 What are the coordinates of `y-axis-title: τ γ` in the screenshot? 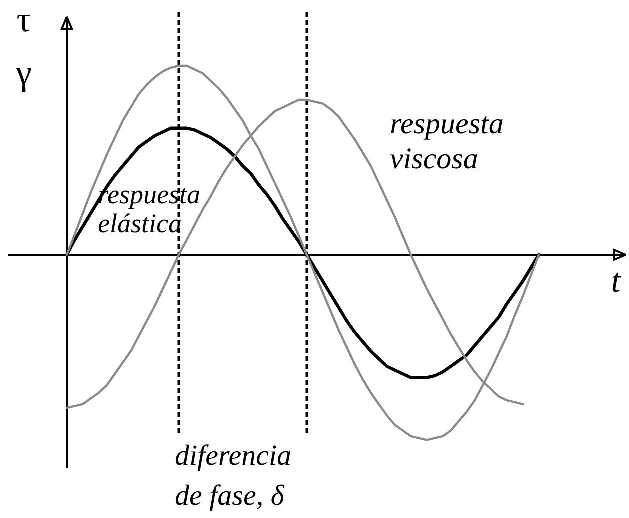 It's located at (23, 46).